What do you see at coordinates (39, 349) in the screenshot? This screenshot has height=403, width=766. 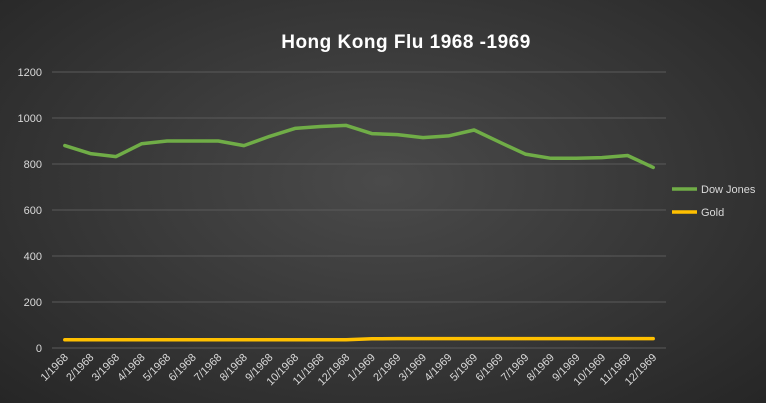 I see `y-tick-label: 0` at bounding box center [39, 349].